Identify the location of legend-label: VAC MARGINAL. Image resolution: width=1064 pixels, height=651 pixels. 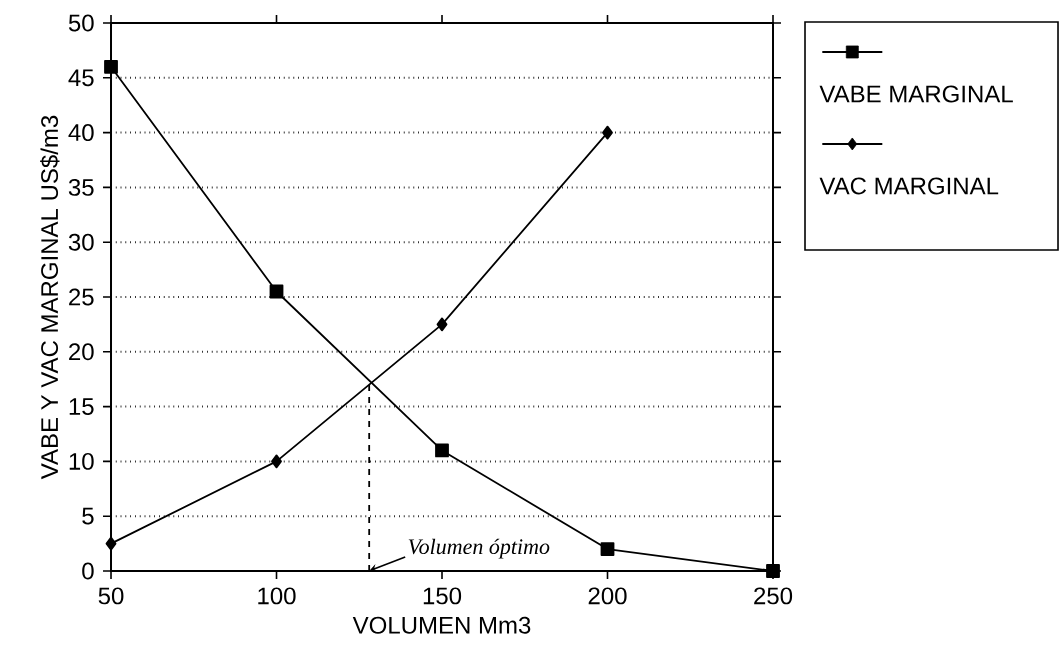
(909, 186).